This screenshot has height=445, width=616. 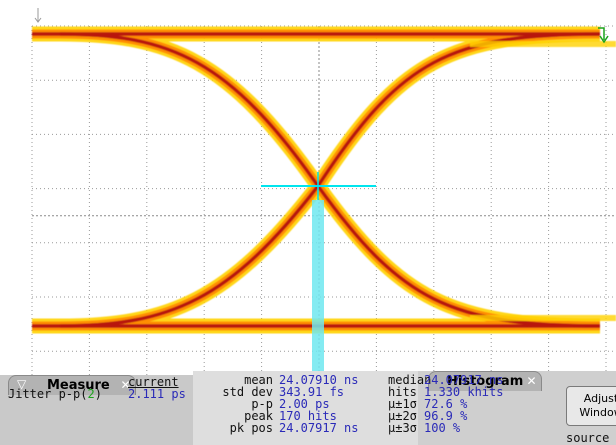 I want to click on stat-value: 2.00 ps, so click(x=304, y=404).